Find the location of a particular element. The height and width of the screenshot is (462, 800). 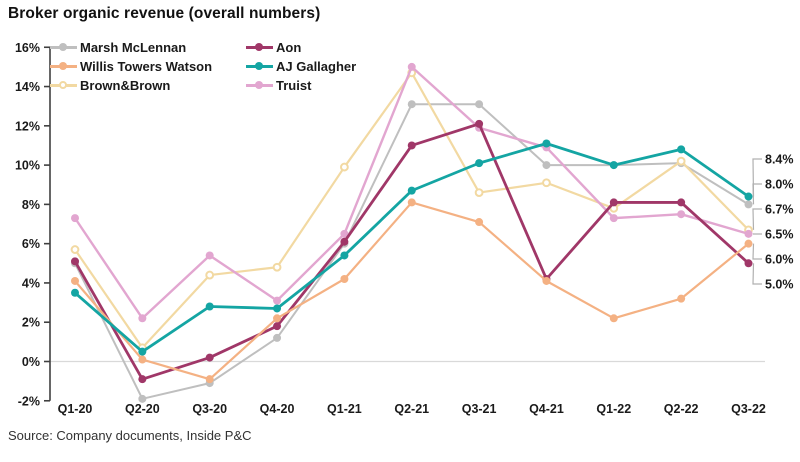

x-axis-label: Q1-22 is located at coordinates (613, 409).